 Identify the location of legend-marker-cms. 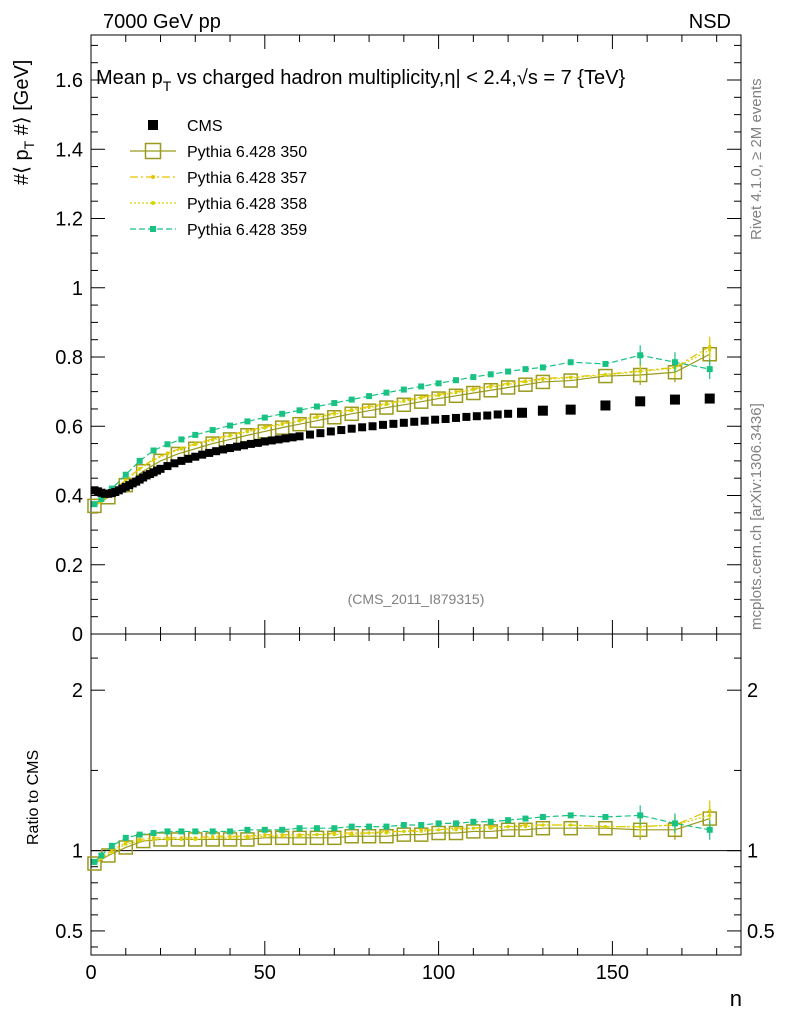
(153, 125).